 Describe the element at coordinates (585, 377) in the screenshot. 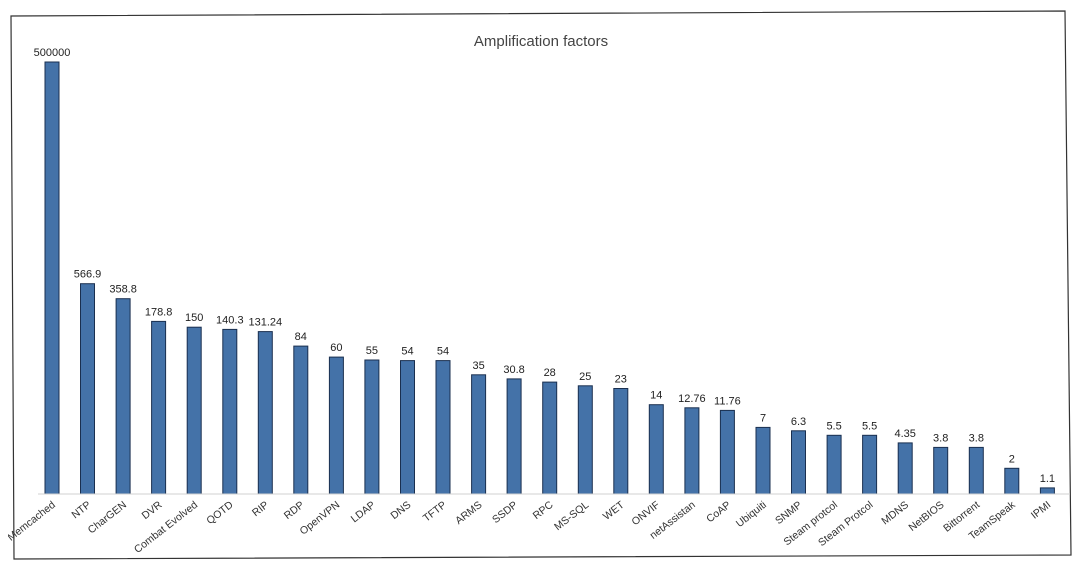

I see `value-label: 25` at that location.